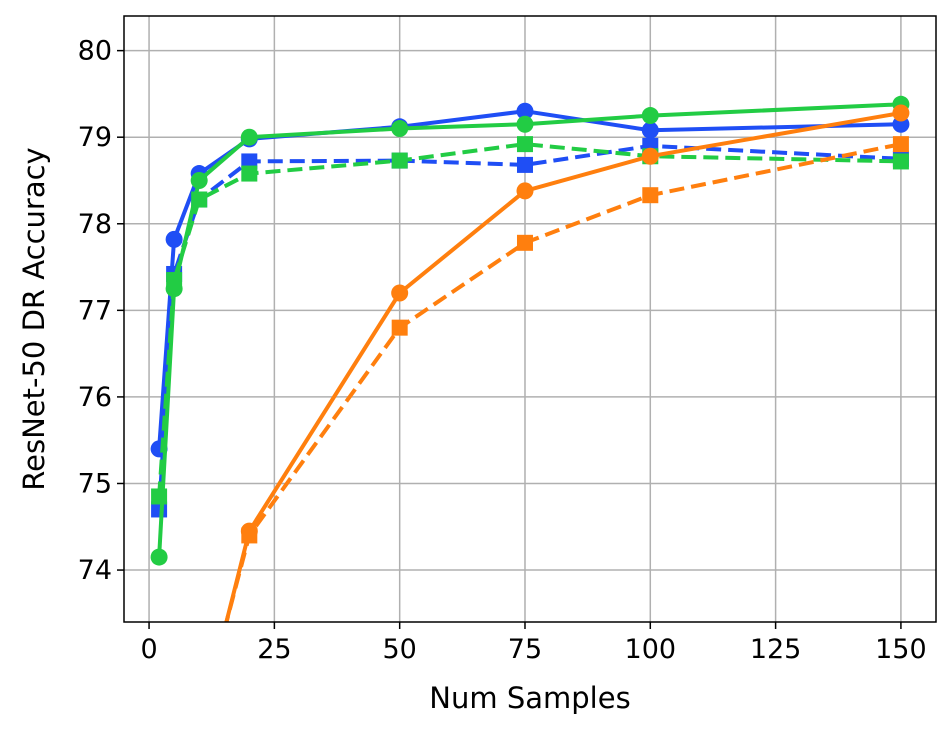 Image resolution: width=952 pixels, height=734 pixels. I want to click on x-axis-label: Num Samples, so click(529, 698).